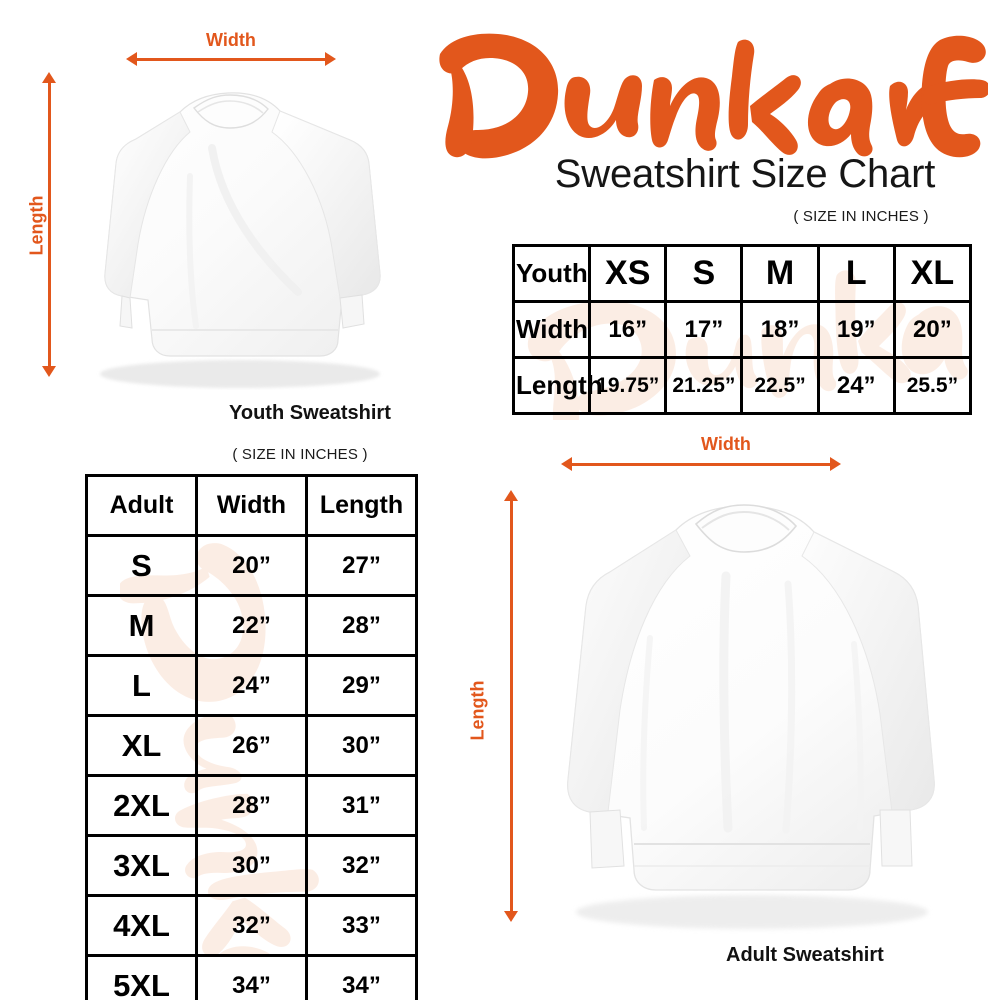 This screenshot has width=1000, height=1000. Describe the element at coordinates (141, 865) in the screenshot. I see `adult-size-3xl: 3XL` at that location.